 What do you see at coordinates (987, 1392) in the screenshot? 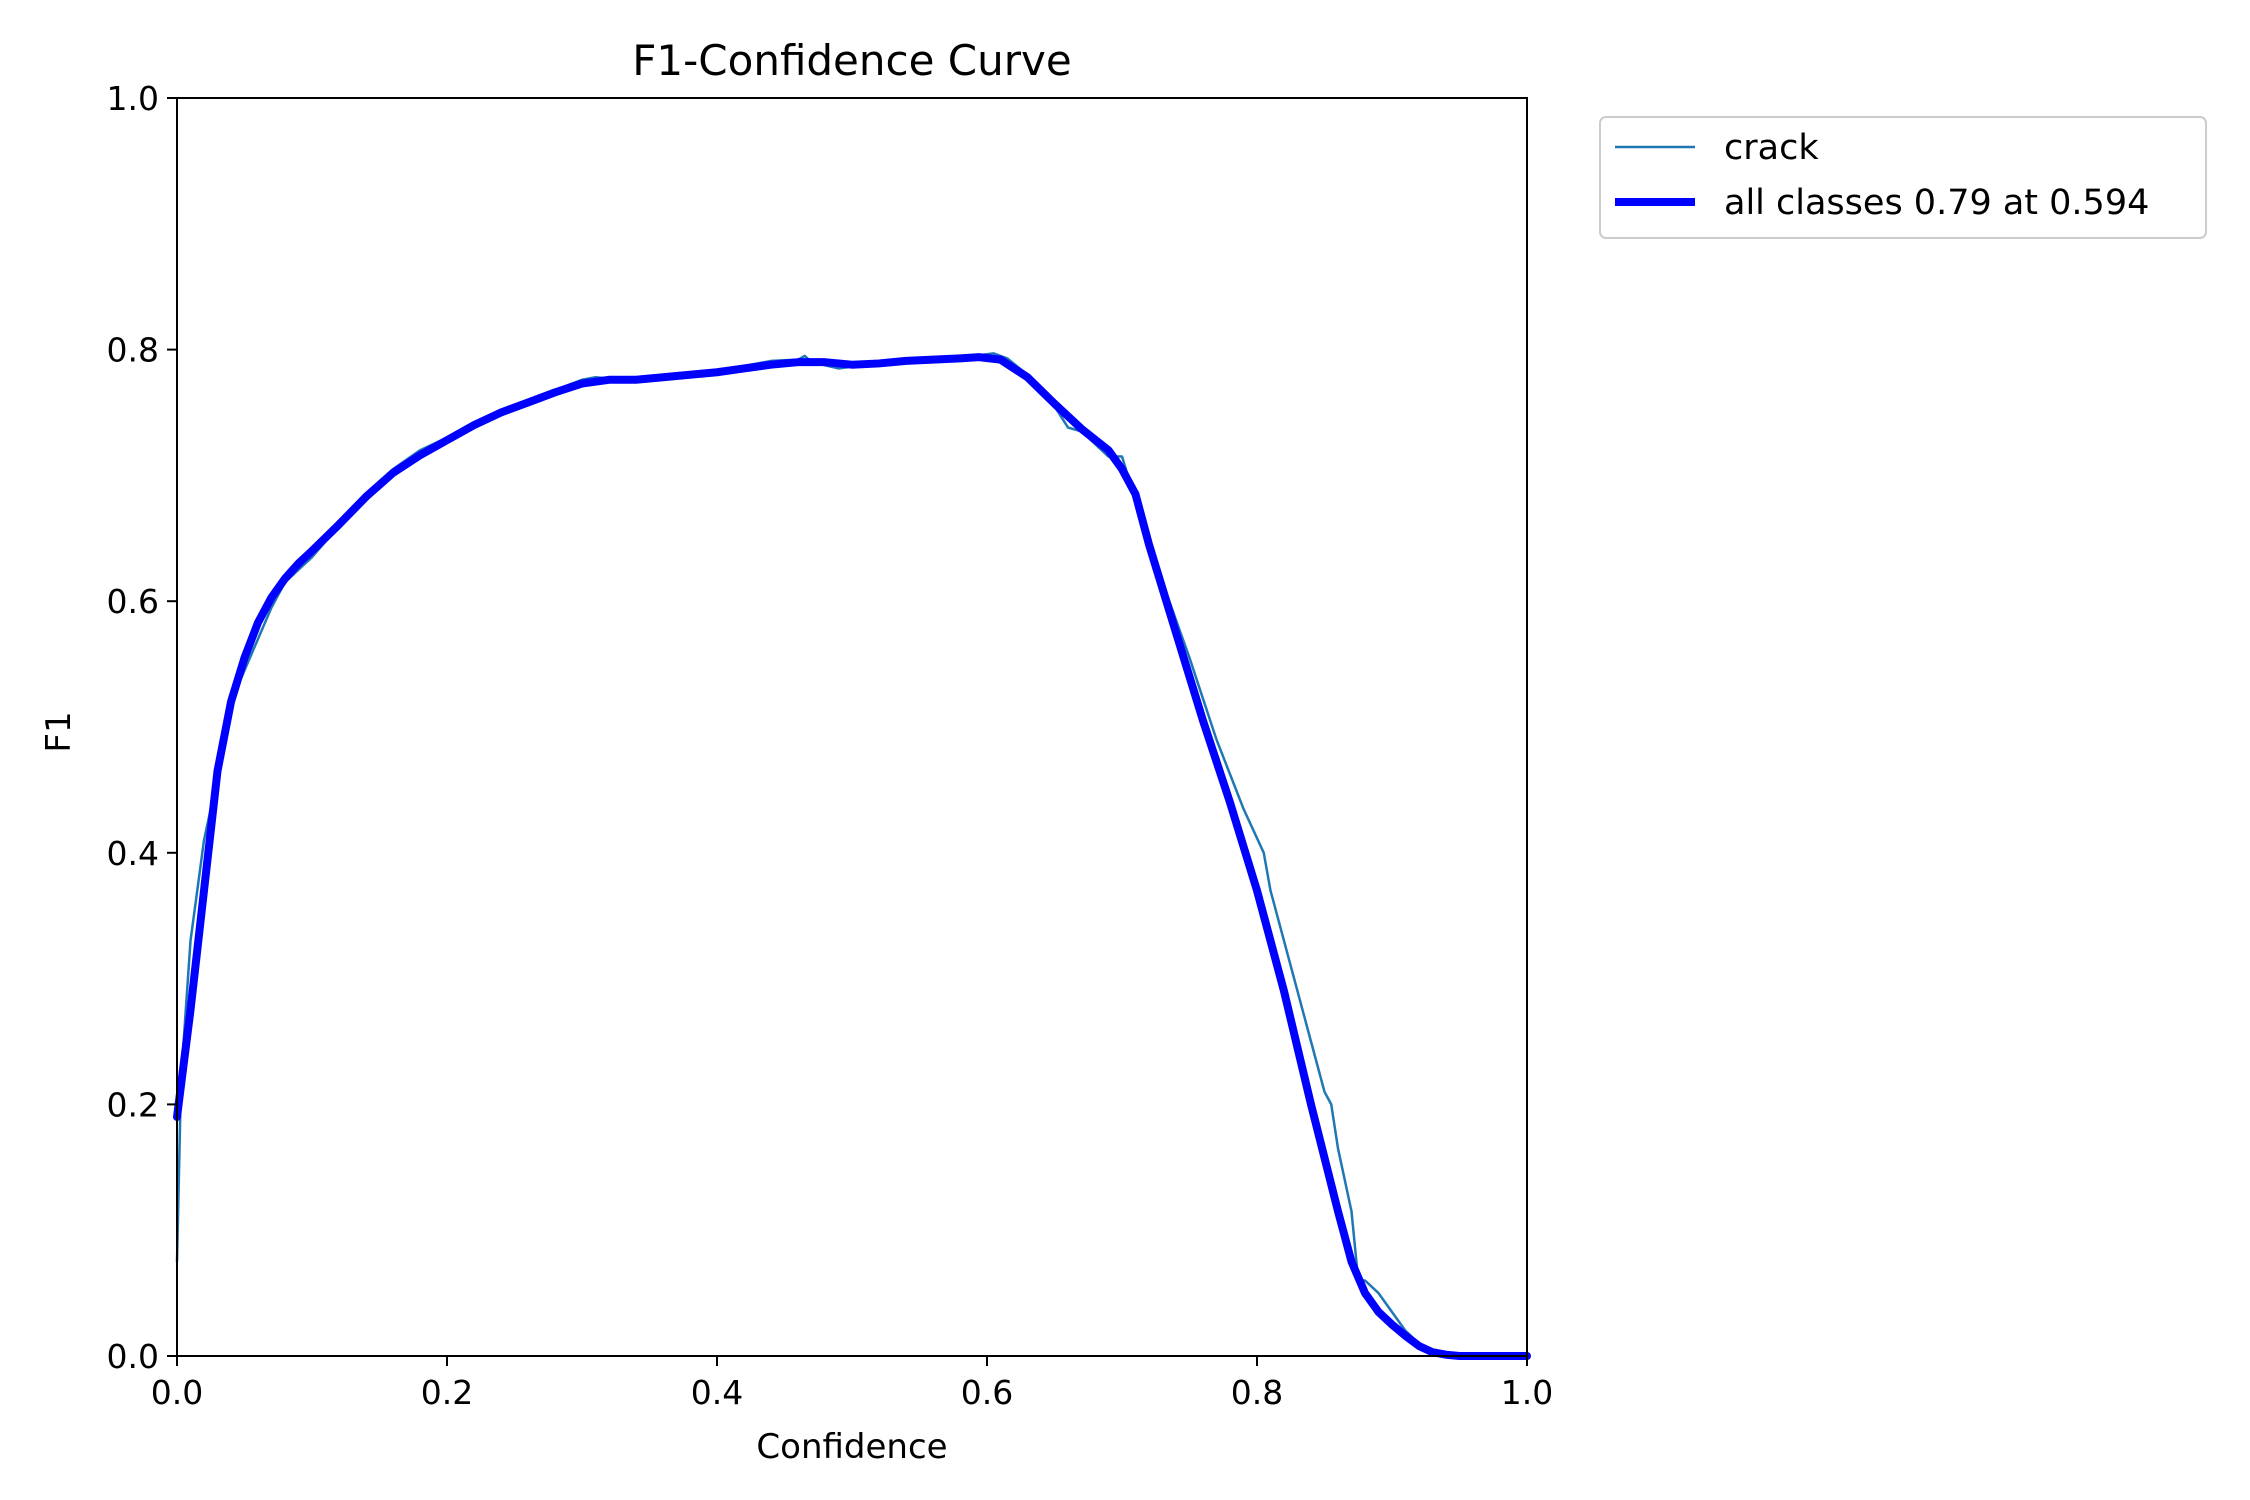
I see `x-tick-label: 0.6` at bounding box center [987, 1392].